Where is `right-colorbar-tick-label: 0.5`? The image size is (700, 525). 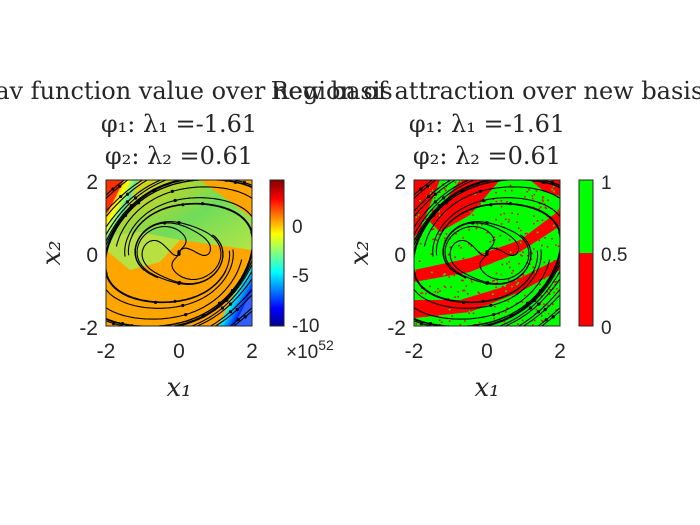 right-colorbar-tick-label: 0.5 is located at coordinates (614, 255).